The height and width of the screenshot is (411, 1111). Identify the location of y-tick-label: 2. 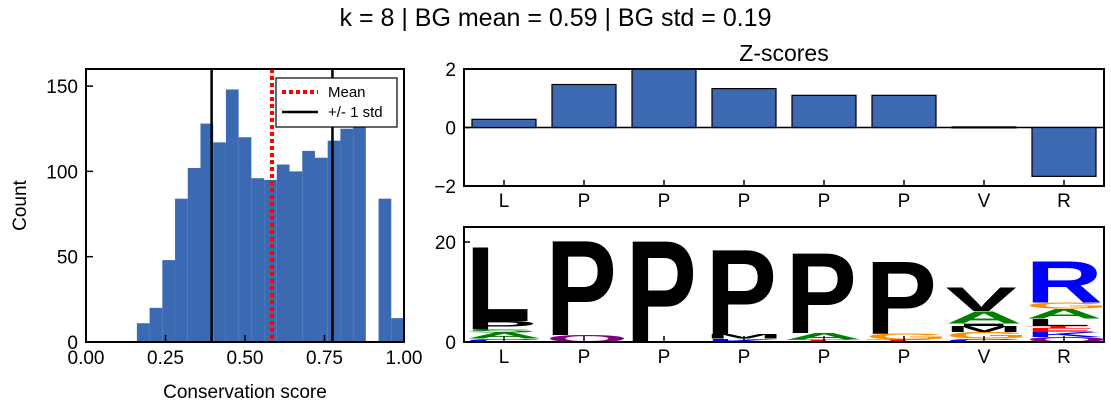
(450, 70).